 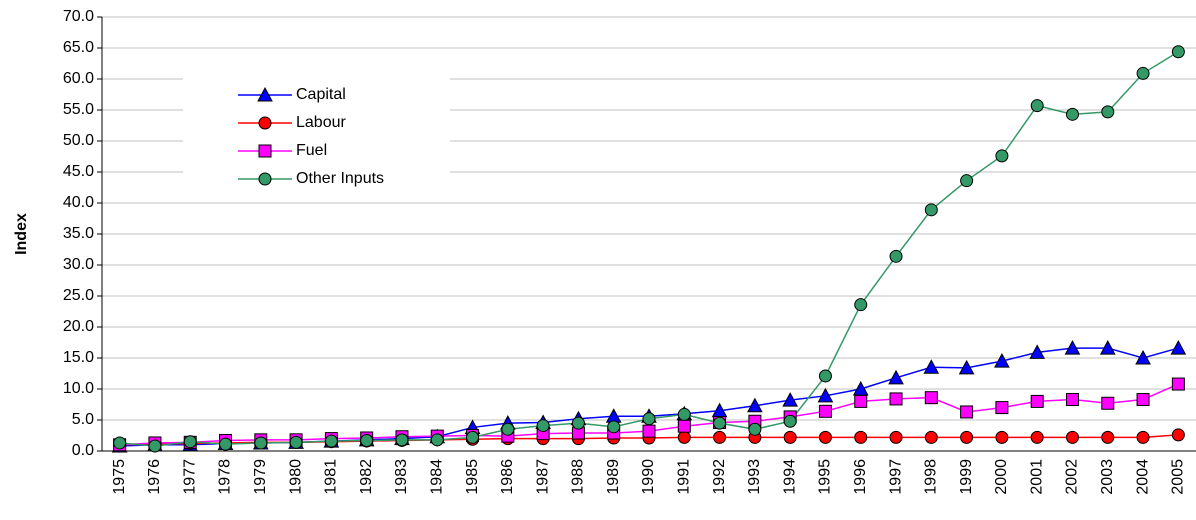 I want to click on y-tick-label: 20.0, so click(x=78, y=326).